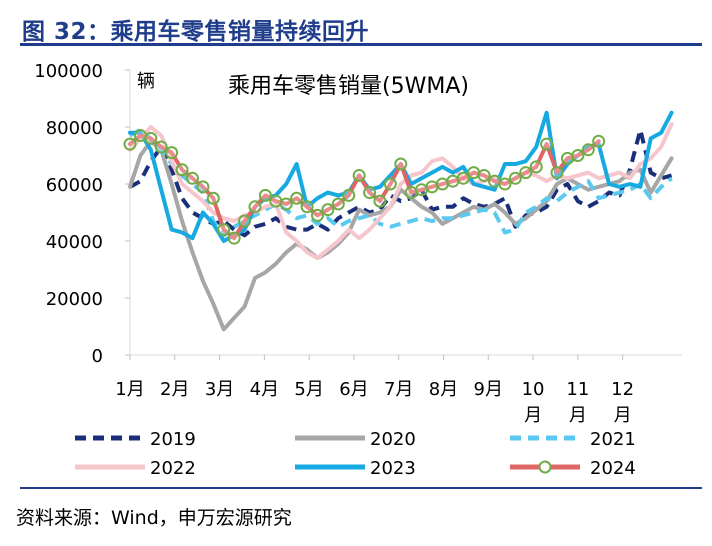  I want to click on legend-marker-2024, so click(545, 467).